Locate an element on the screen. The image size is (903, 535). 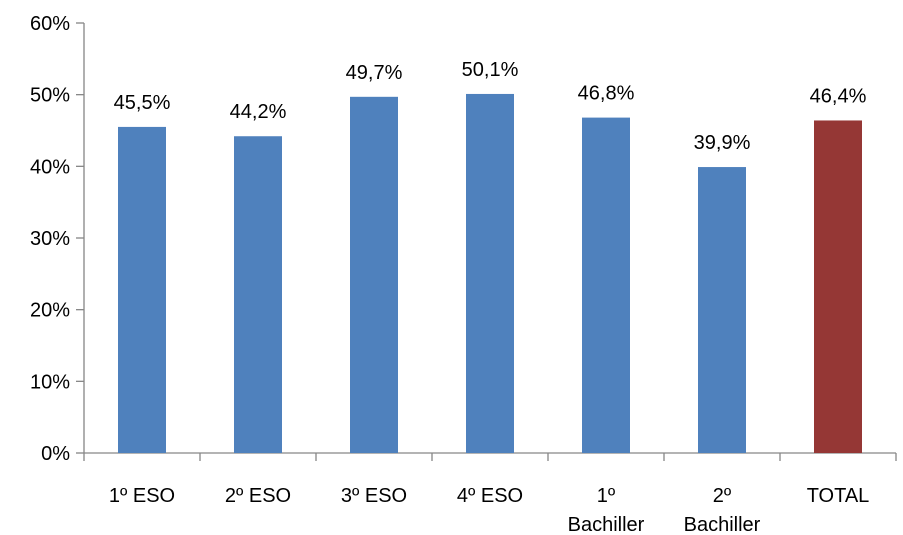
data-label: 46,8% is located at coordinates (606, 94).